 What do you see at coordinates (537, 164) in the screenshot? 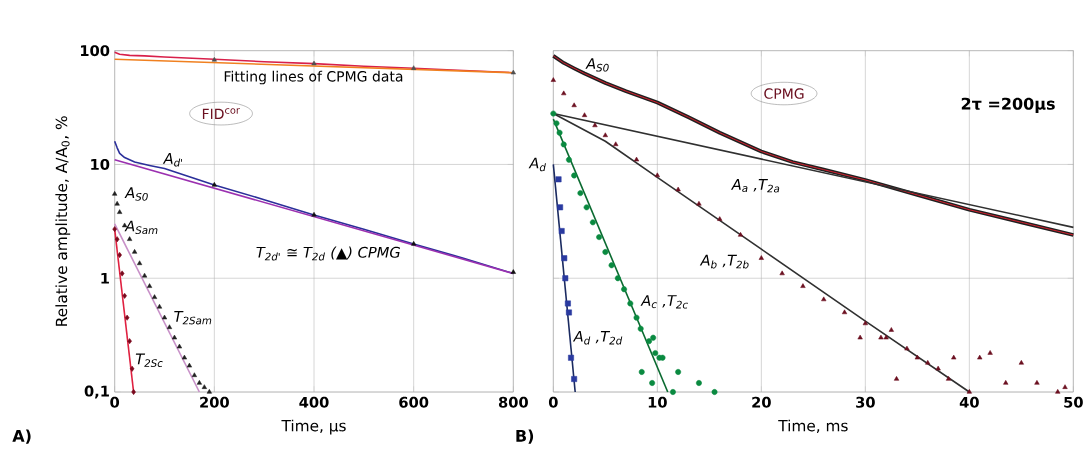
I see `text: A$_{d}$` at bounding box center [537, 164].